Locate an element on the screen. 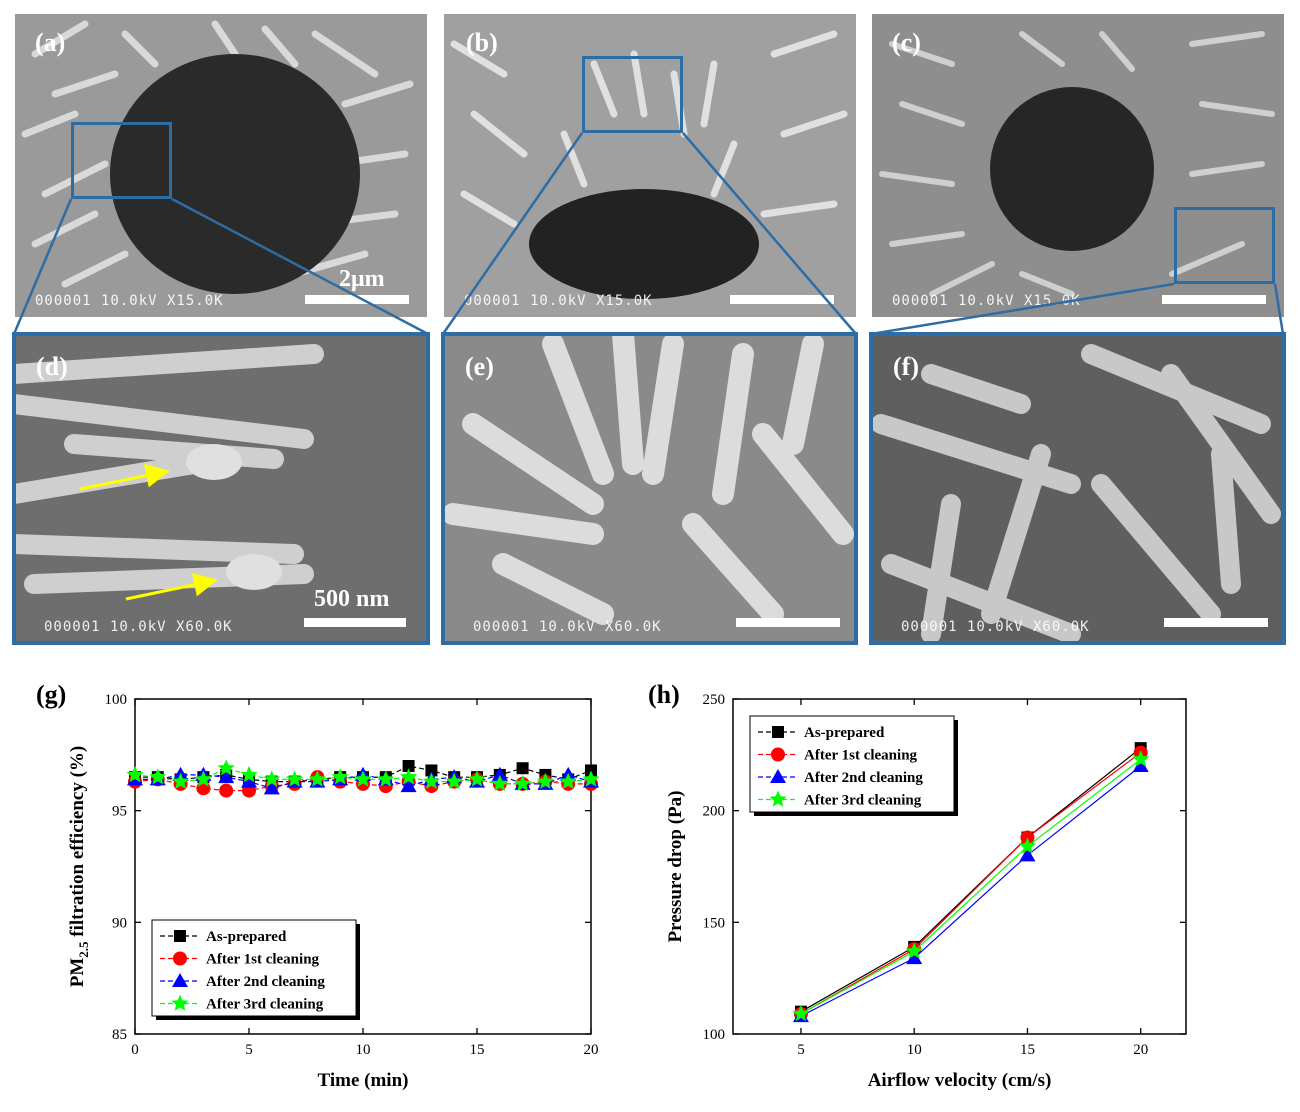 The height and width of the screenshot is (1112, 1300). chart-0-legend-label-3: After 3rd cleaning is located at coordinates (265, 1005).